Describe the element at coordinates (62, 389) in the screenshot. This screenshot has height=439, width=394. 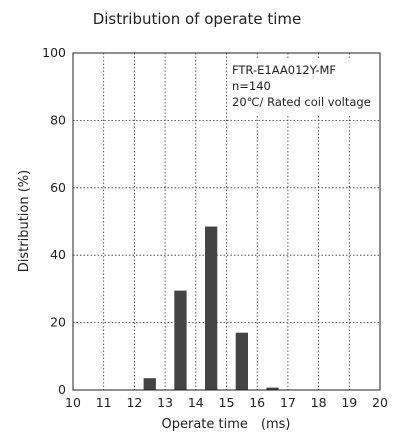
I see `y-tick-label: 0` at that location.